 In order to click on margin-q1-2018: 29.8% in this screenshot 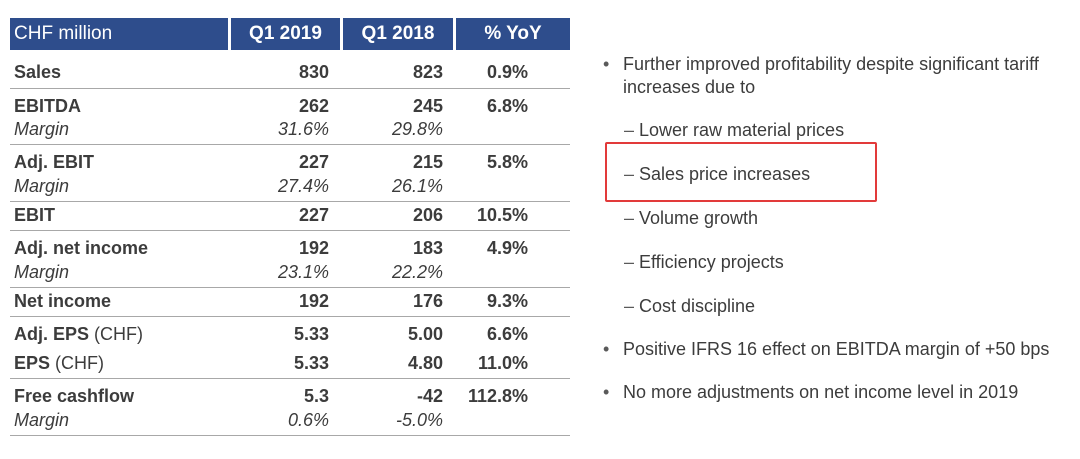, I will do `click(417, 129)`.